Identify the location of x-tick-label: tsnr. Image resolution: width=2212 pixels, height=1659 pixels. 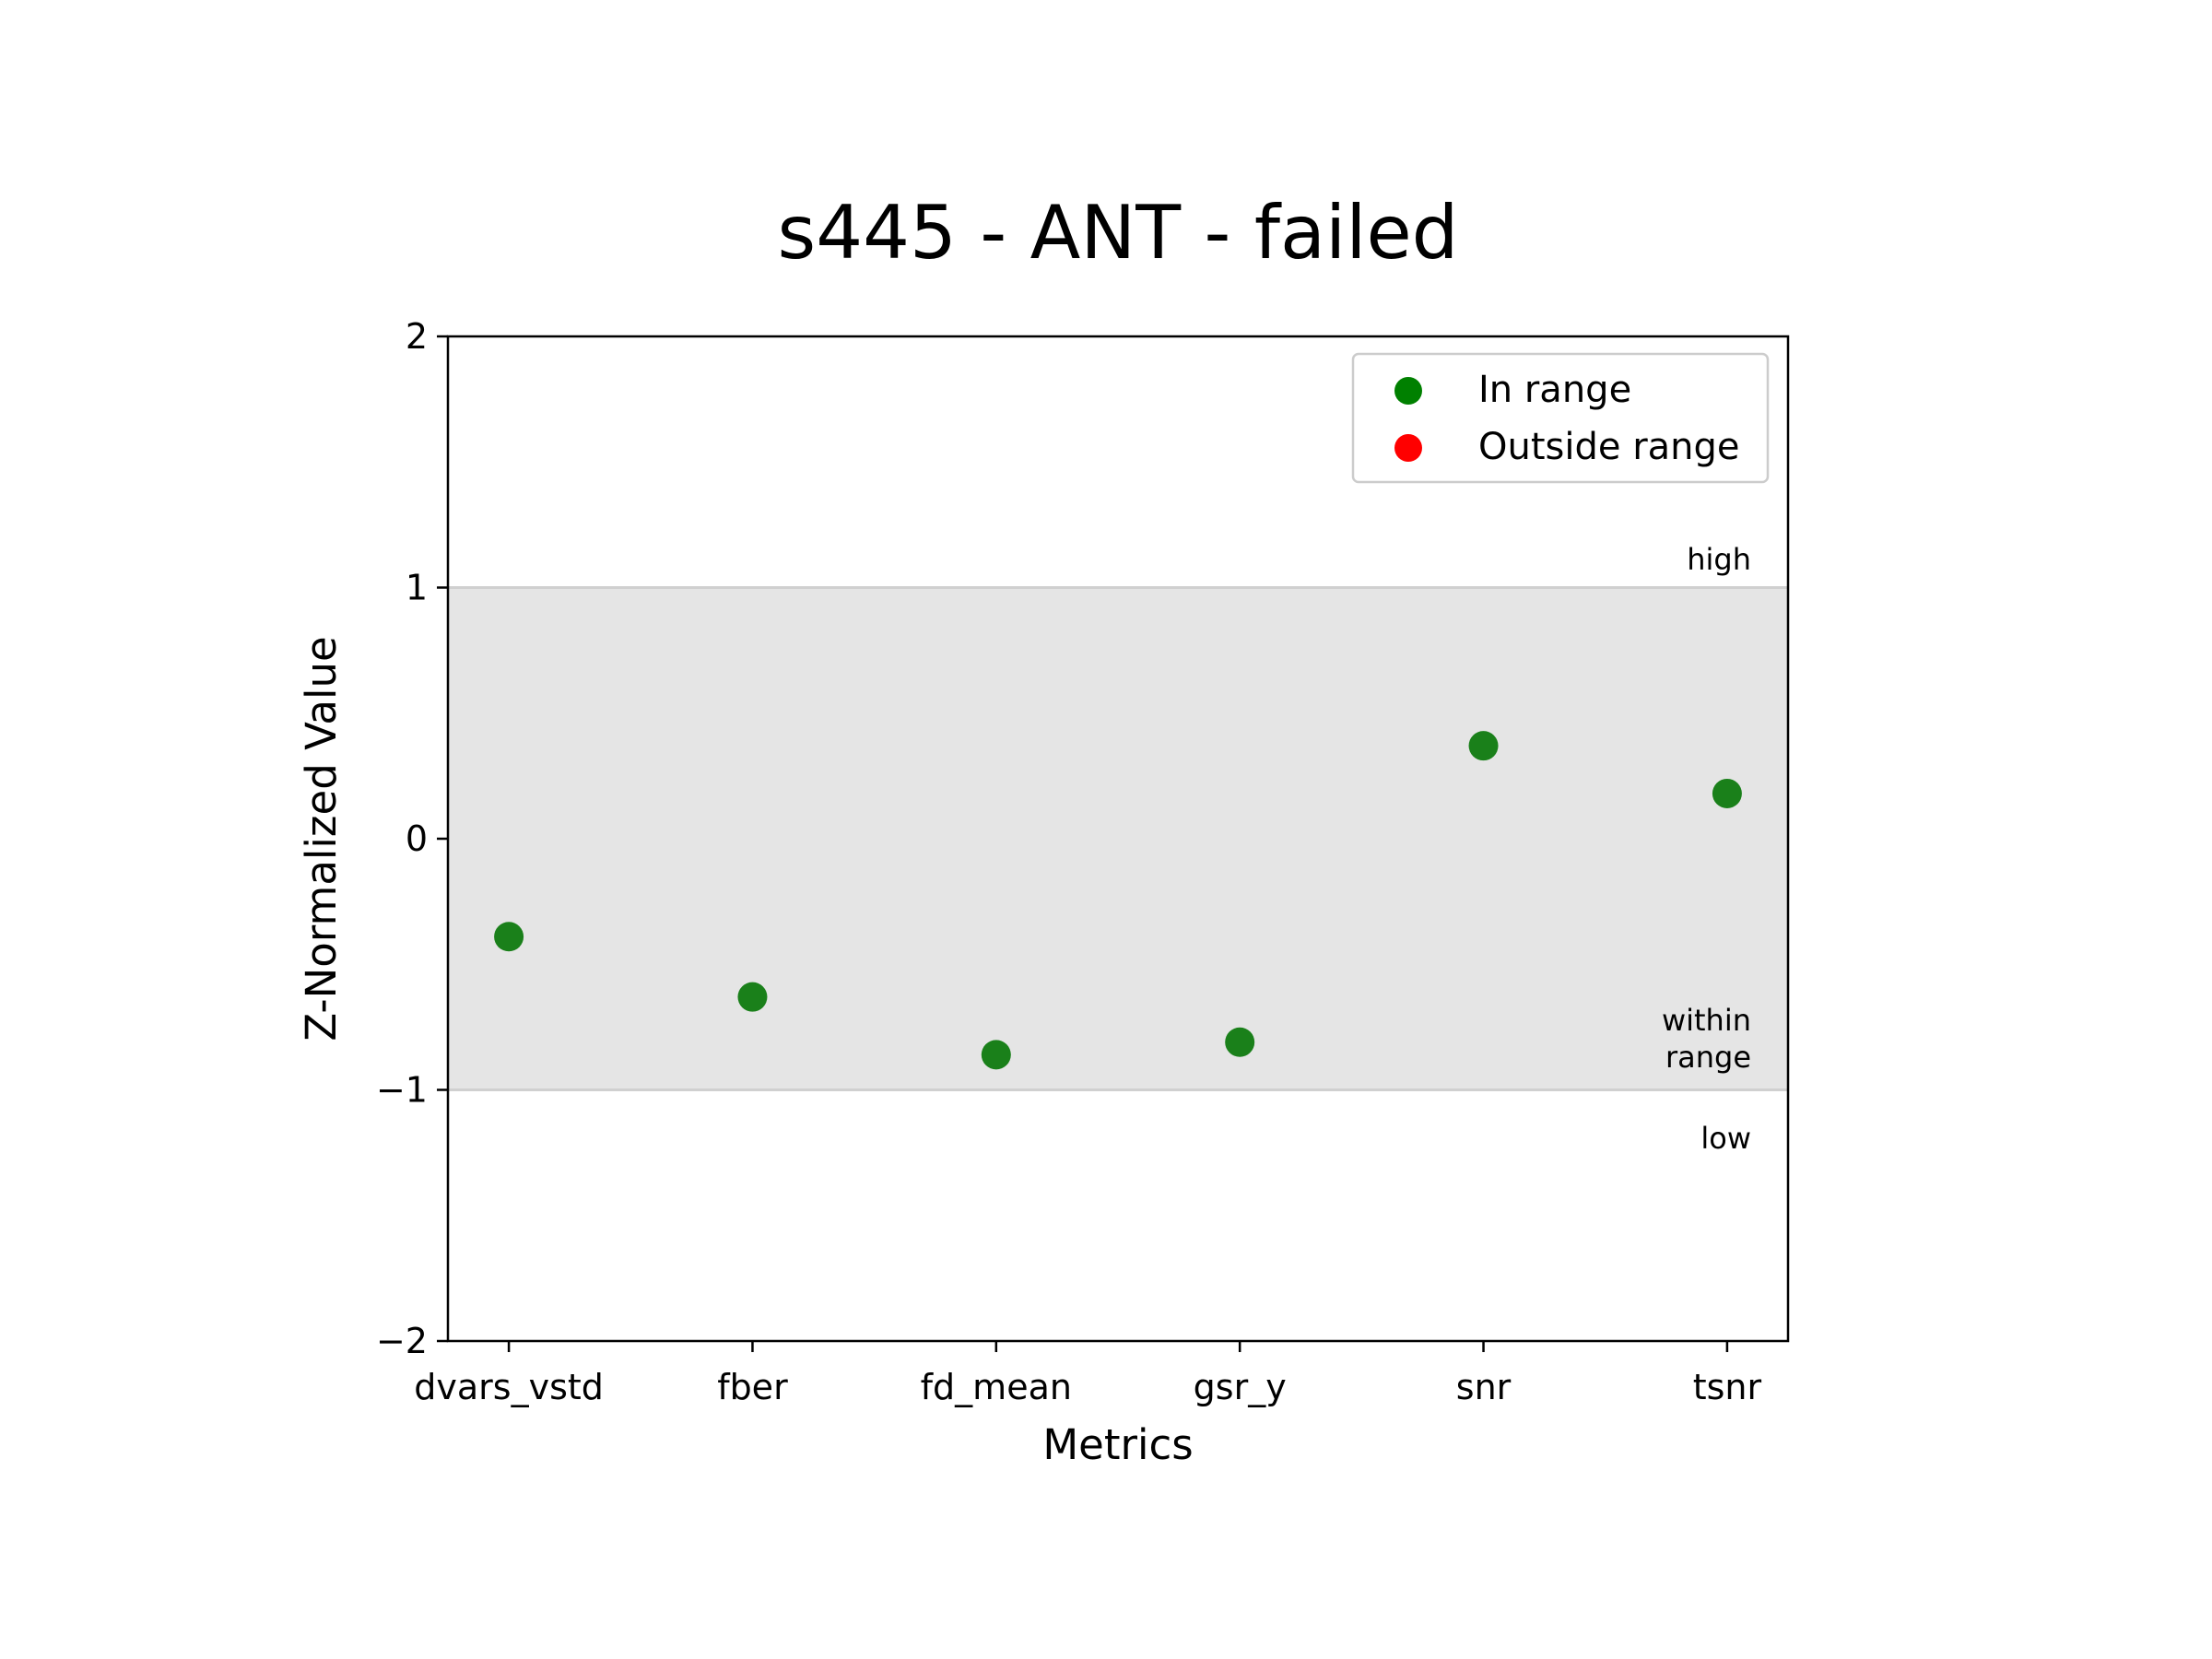
(1727, 1387).